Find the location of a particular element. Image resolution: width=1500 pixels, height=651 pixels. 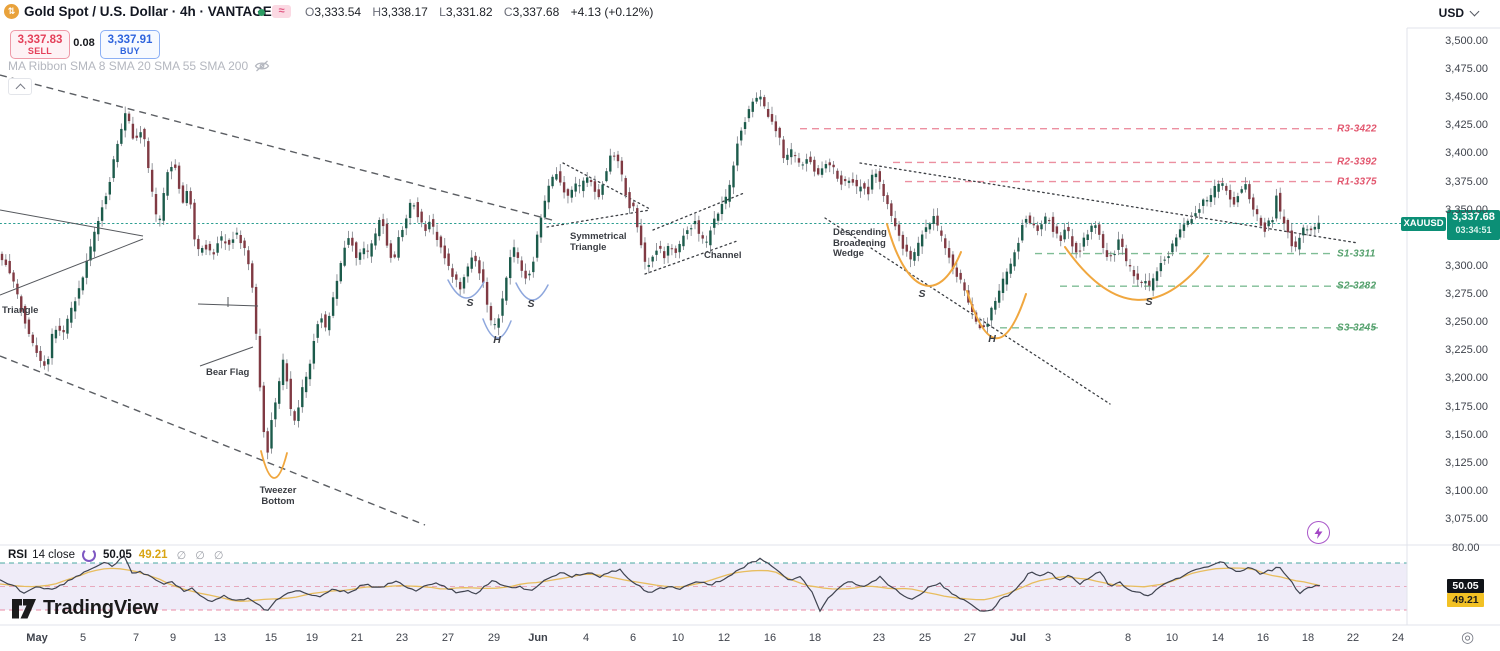

price-axis-tick: 3,175.00 is located at coordinates (1466, 406).